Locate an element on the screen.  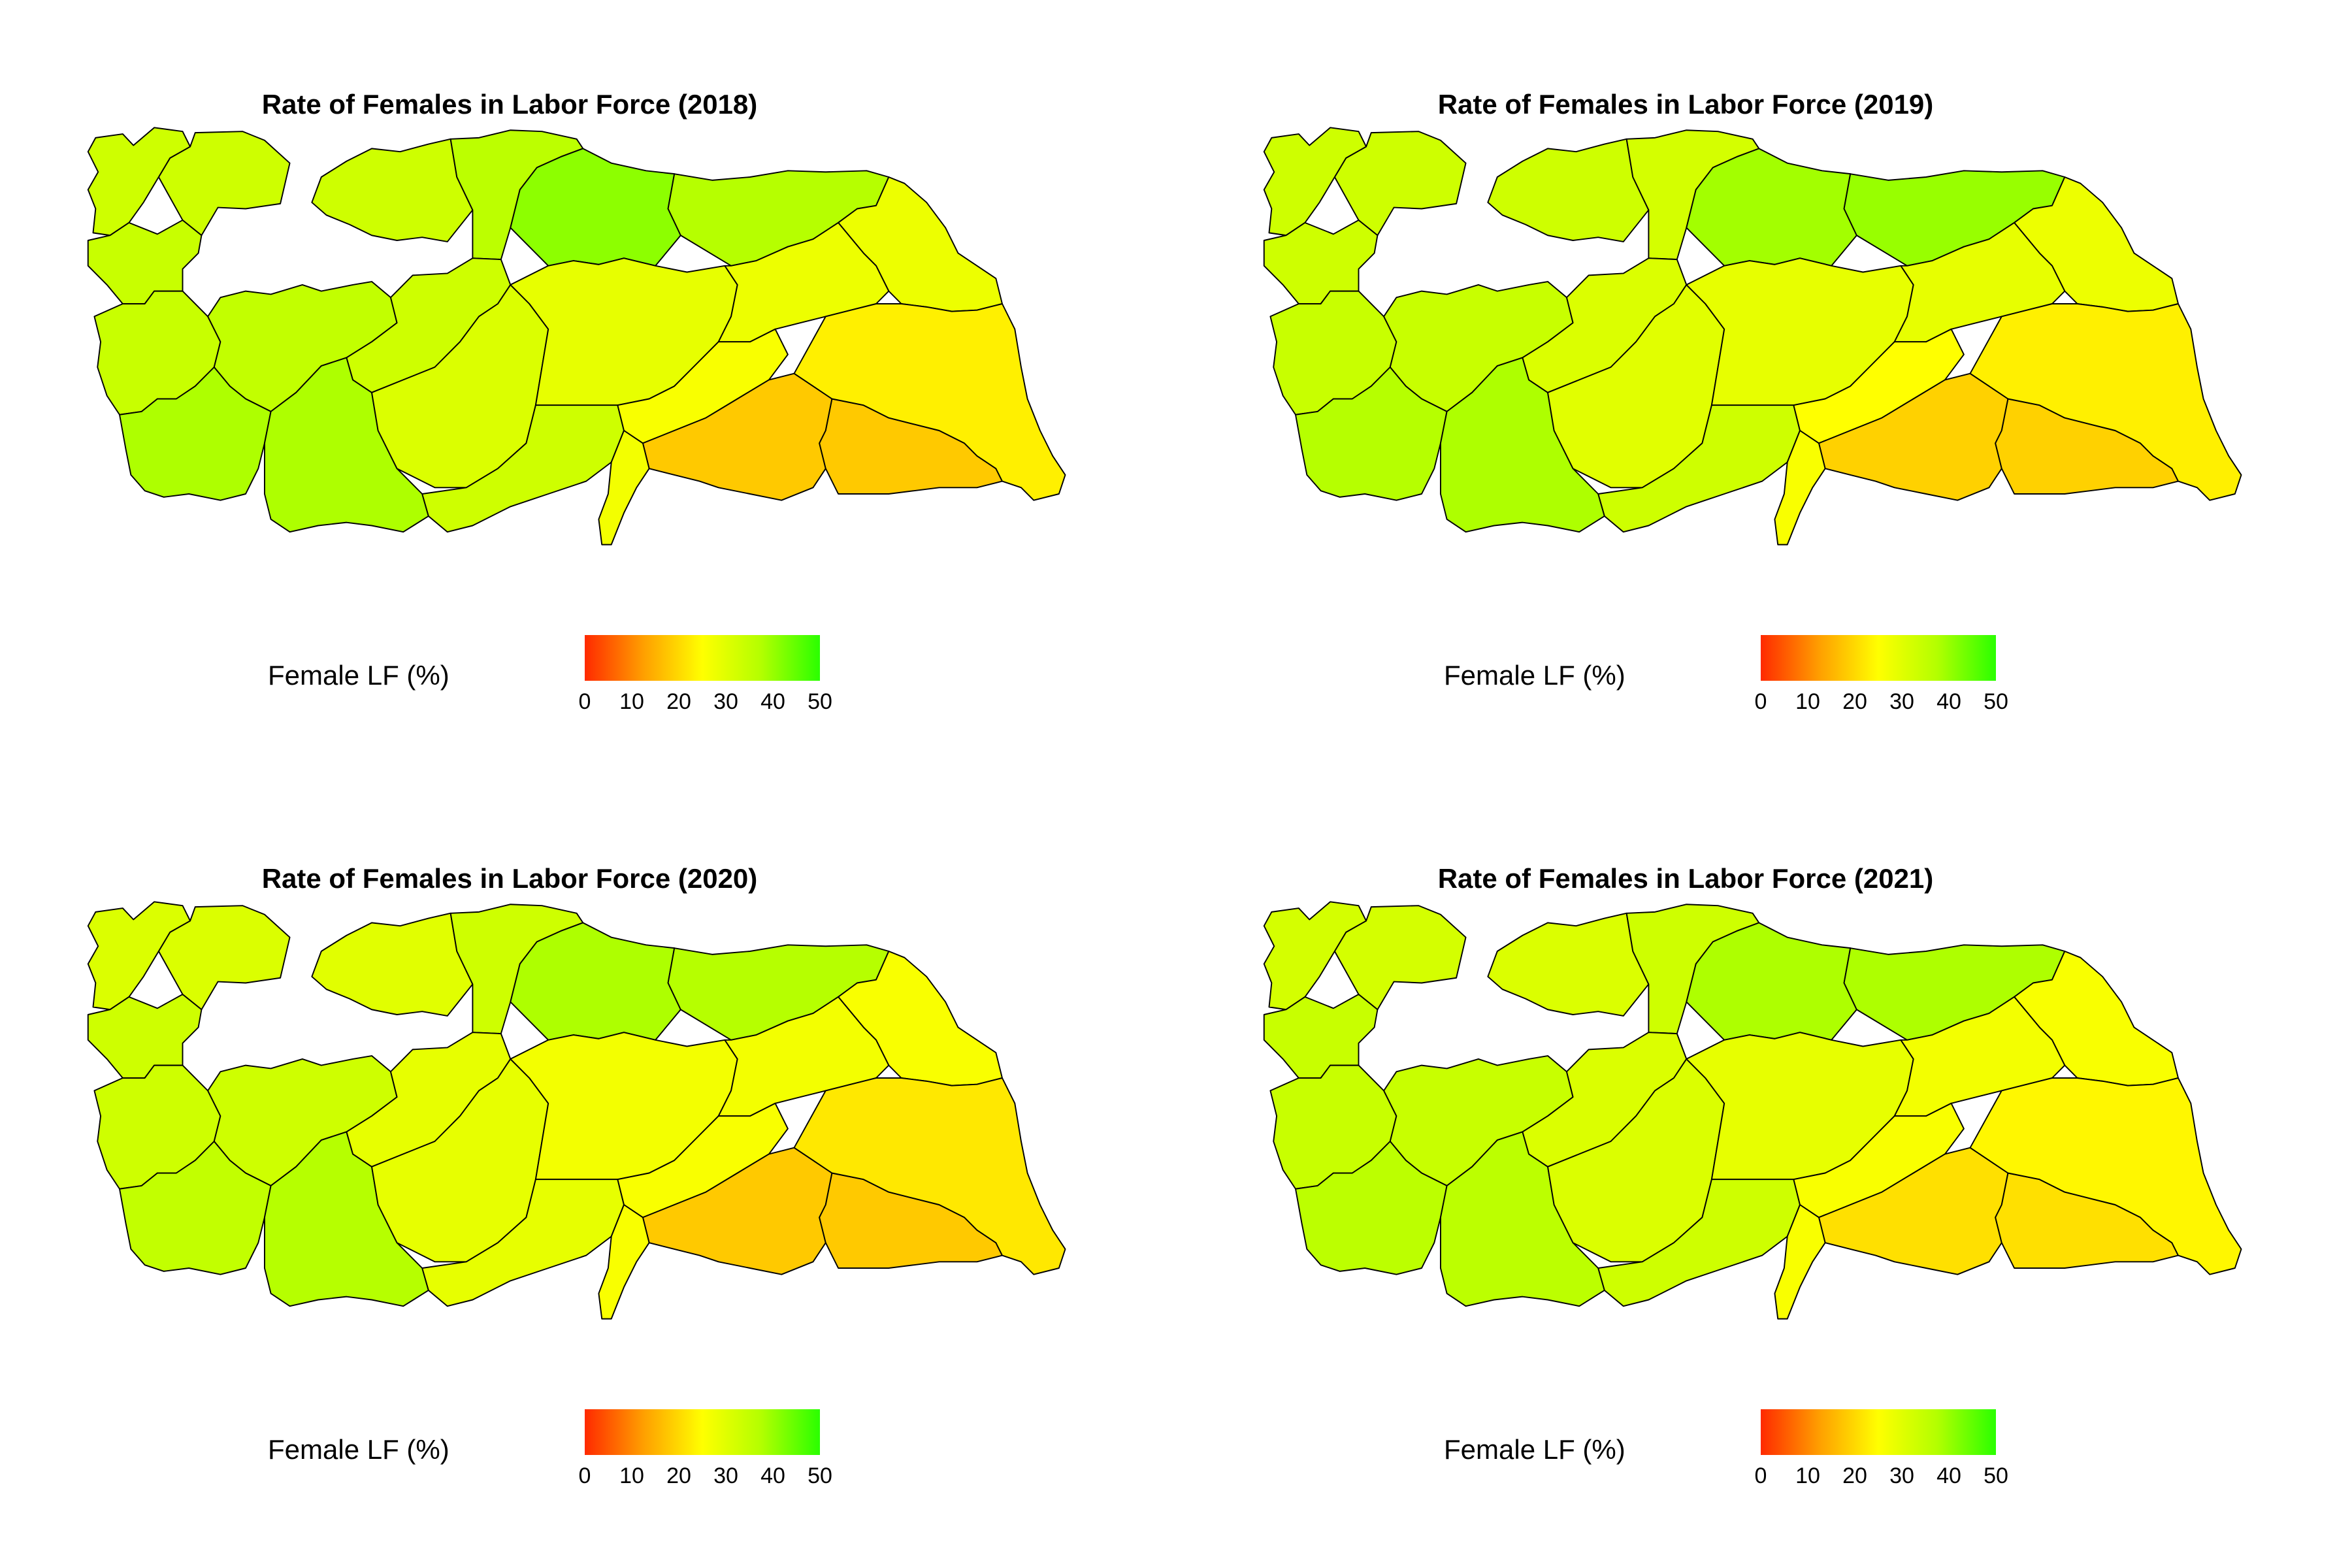
panel-title: Rate of Females in Labor Force (2020) is located at coordinates (509, 878).